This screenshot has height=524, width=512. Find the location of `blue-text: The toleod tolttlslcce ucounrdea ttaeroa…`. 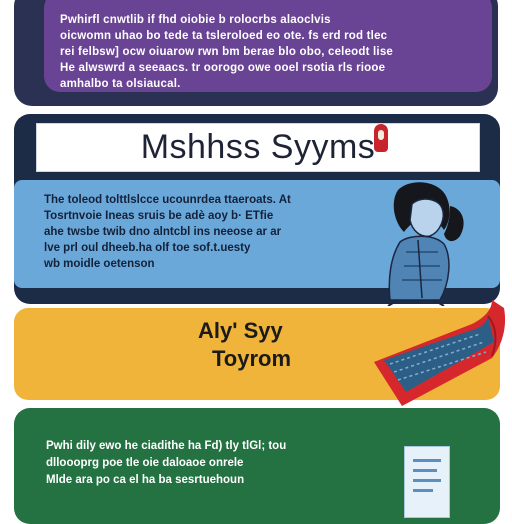

blue-text: The toleod tolttlslcce ucounrdea ttaeroa… is located at coordinates (200, 232).